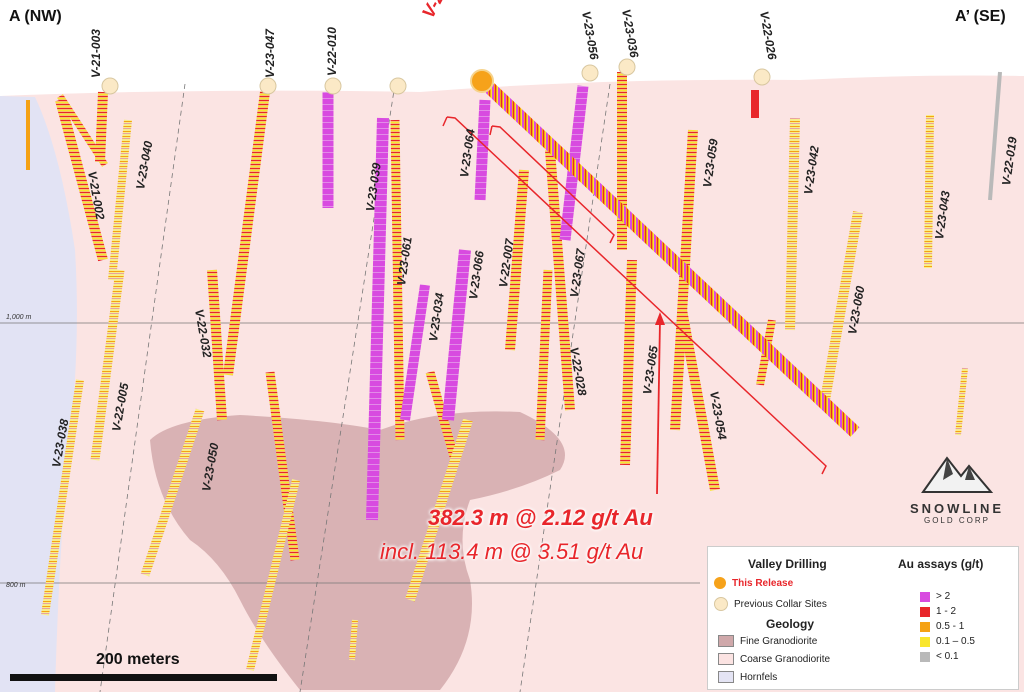 This screenshot has width=1024, height=692. Describe the element at coordinates (925, 596) in the screenshot. I see `au-swatch-gt2` at that location.